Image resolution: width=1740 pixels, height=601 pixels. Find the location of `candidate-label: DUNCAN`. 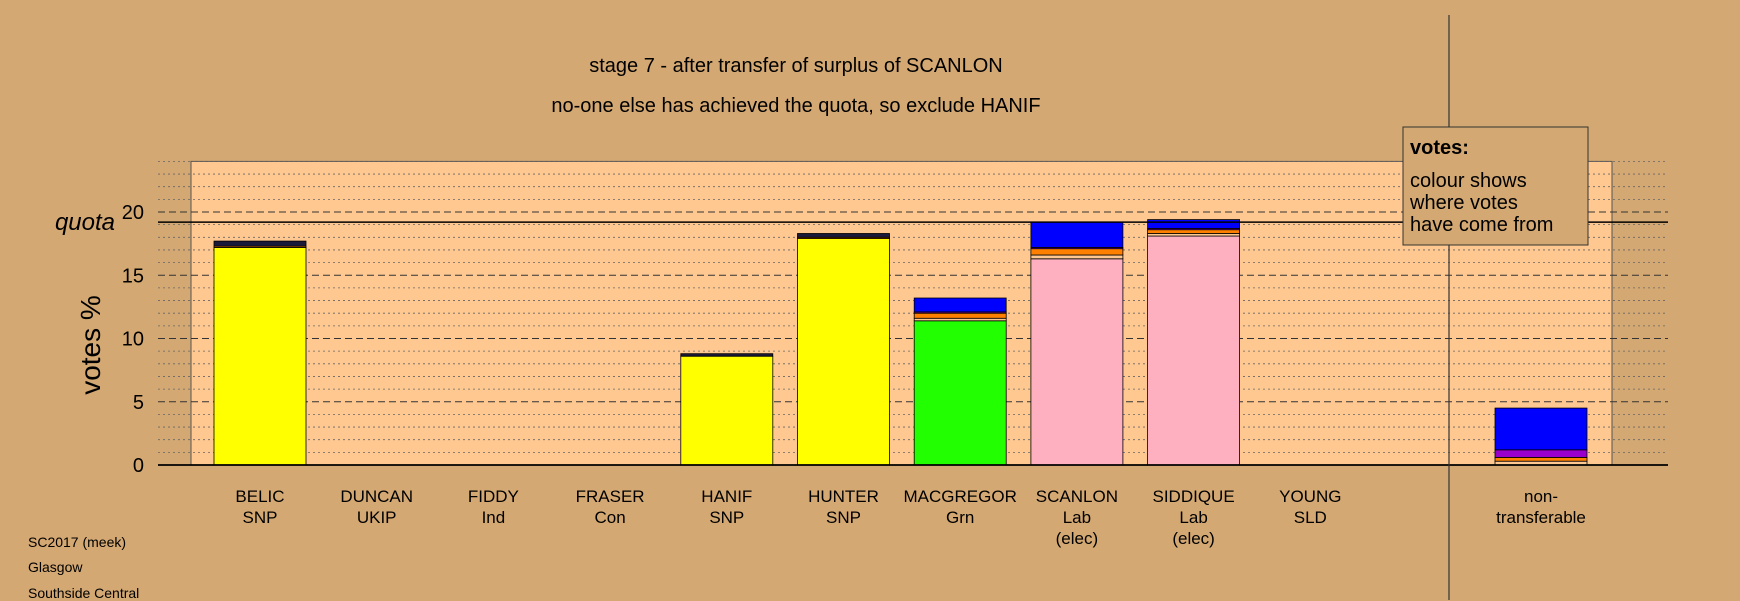

candidate-label: DUNCAN is located at coordinates (376, 496).